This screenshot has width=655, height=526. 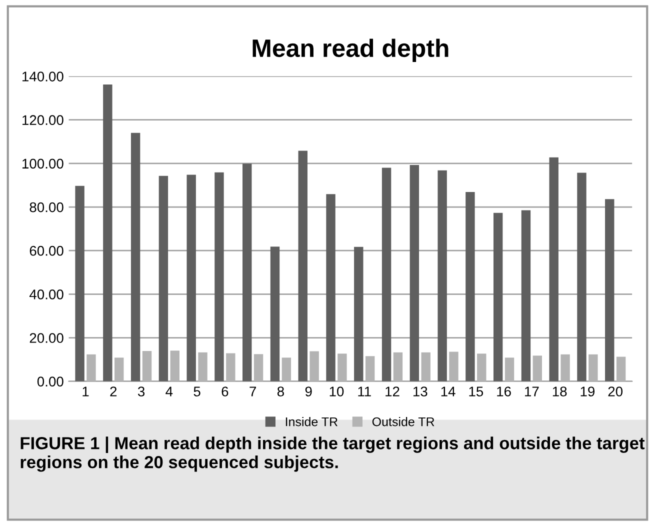 I want to click on x-tick-label: 15, so click(x=476, y=391).